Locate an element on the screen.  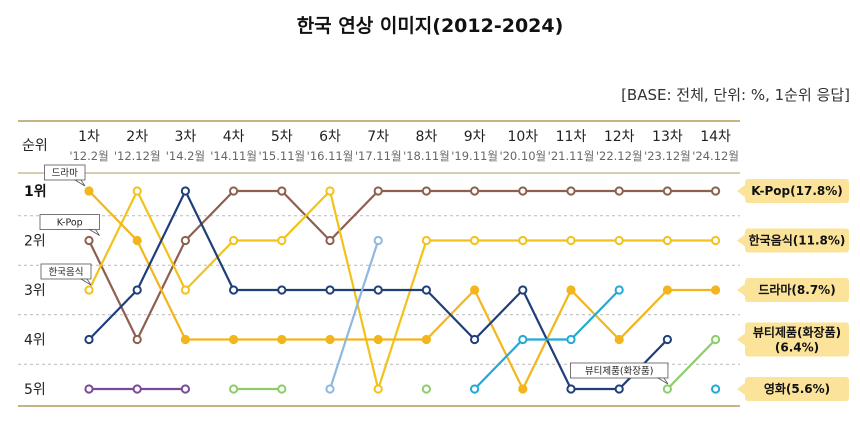
callout: 드라마 is located at coordinates (65, 175).